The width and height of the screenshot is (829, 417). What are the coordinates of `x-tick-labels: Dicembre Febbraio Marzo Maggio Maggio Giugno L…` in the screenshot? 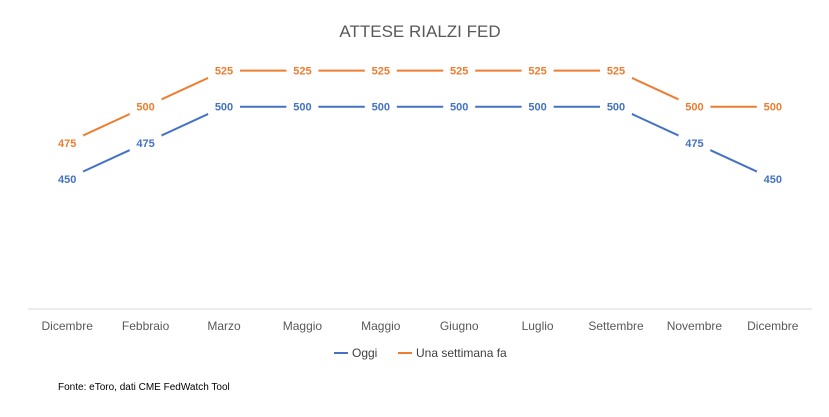 It's located at (420, 326).